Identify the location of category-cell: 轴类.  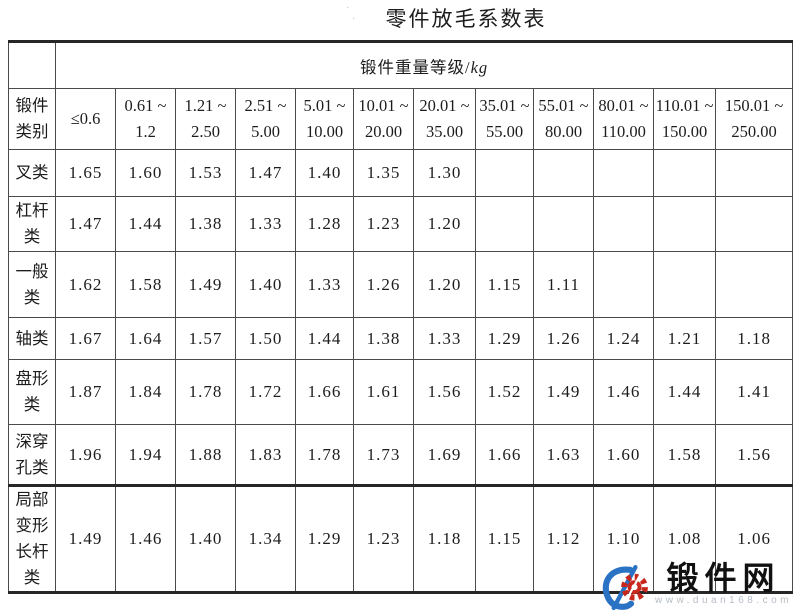
(32, 338).